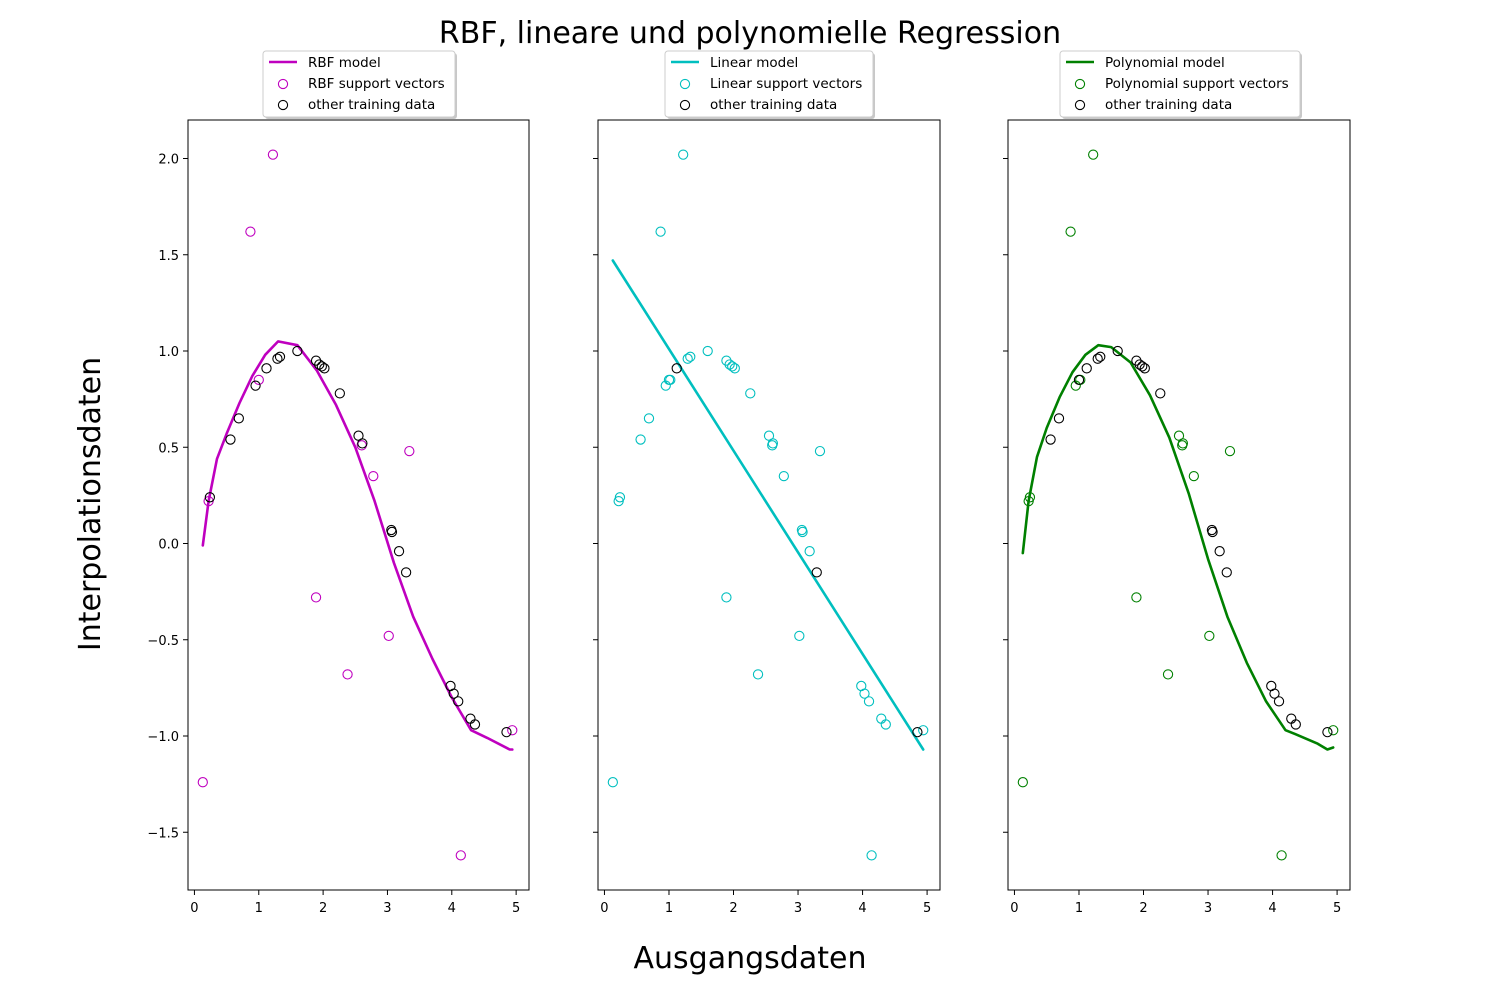  What do you see at coordinates (168, 160) in the screenshot?
I see `y-tick-label: 2.0` at bounding box center [168, 160].